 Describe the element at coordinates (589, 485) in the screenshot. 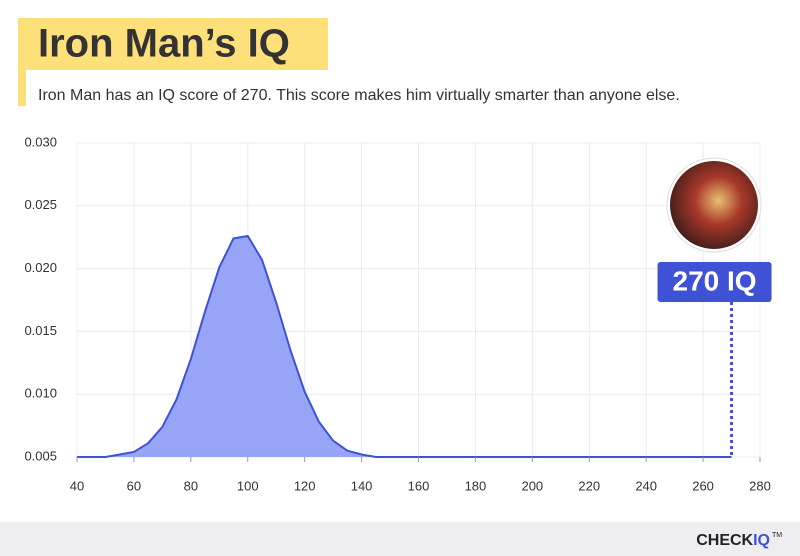

I see `x-tick-label: 220` at that location.